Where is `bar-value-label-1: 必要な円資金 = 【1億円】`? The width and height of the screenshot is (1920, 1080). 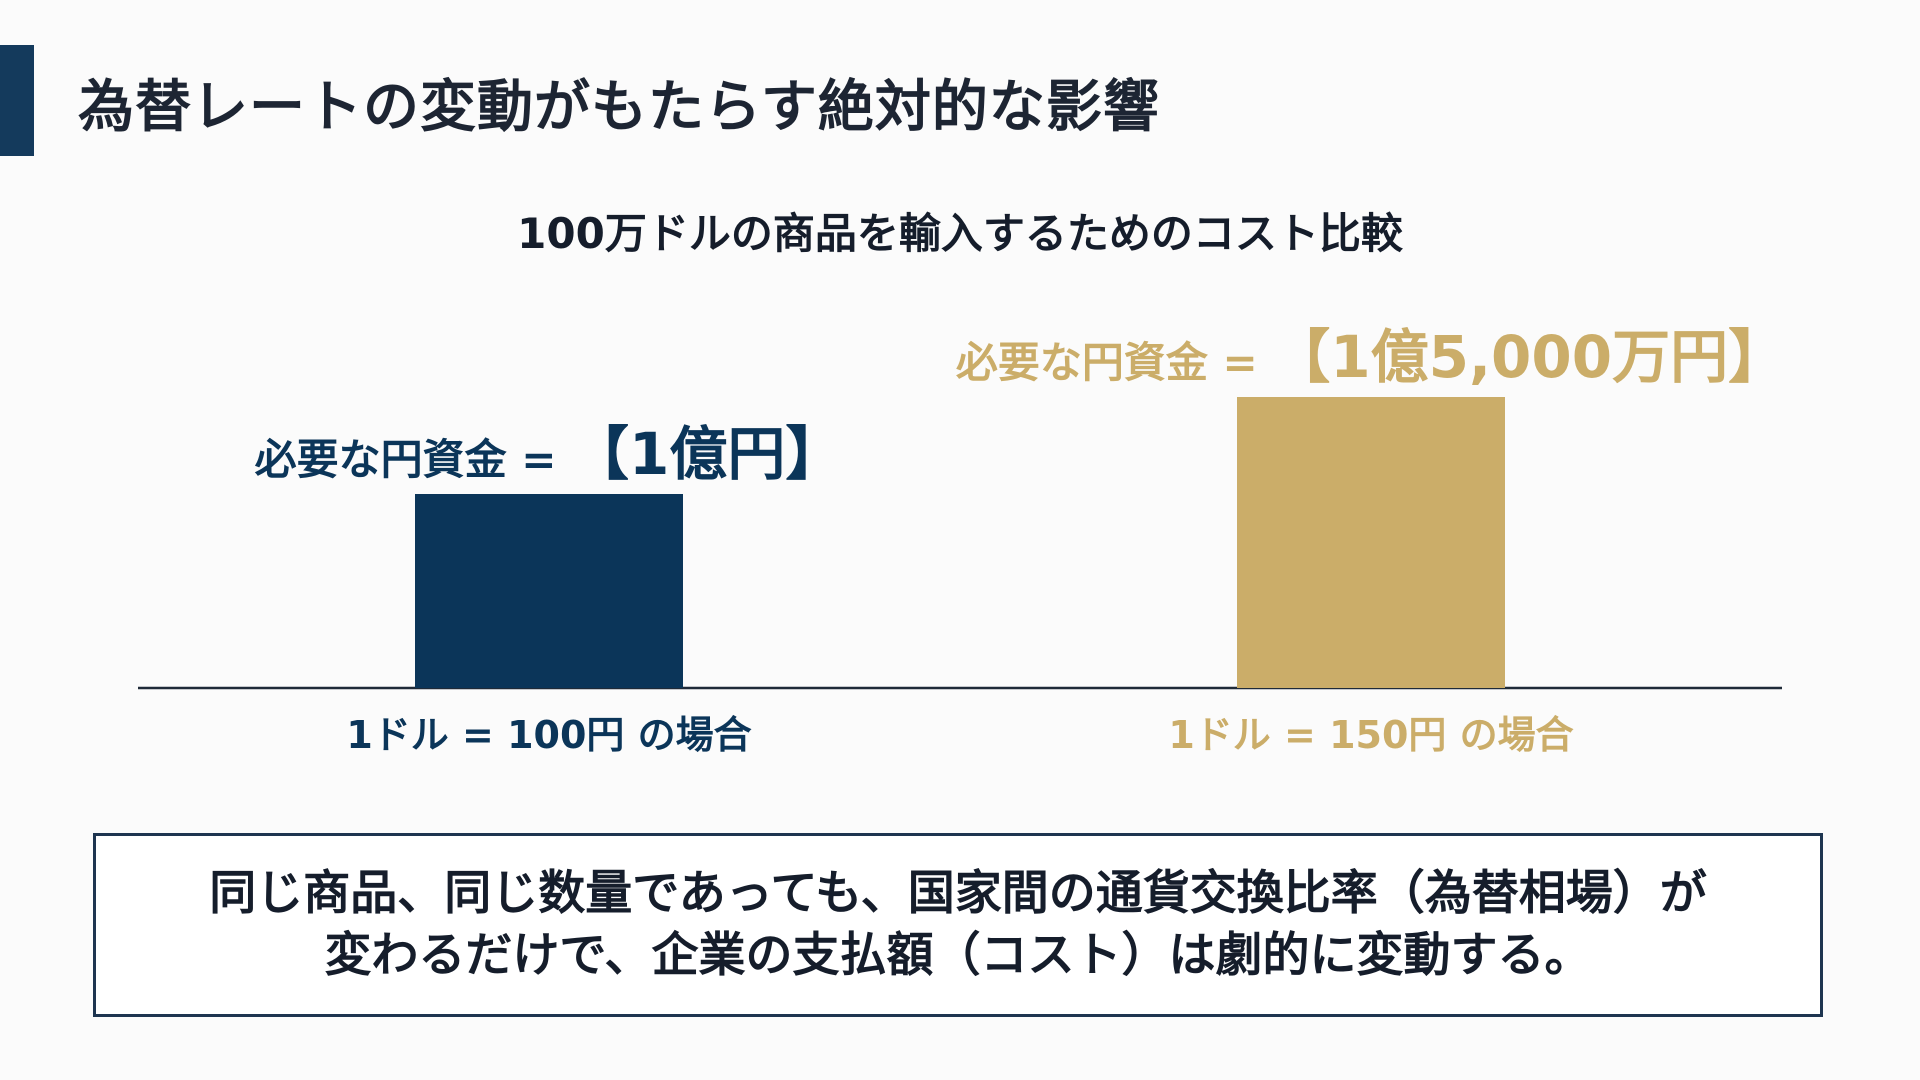
bar-value-label-1: 必要な円資金 = 【1億円】 is located at coordinates (549, 454).